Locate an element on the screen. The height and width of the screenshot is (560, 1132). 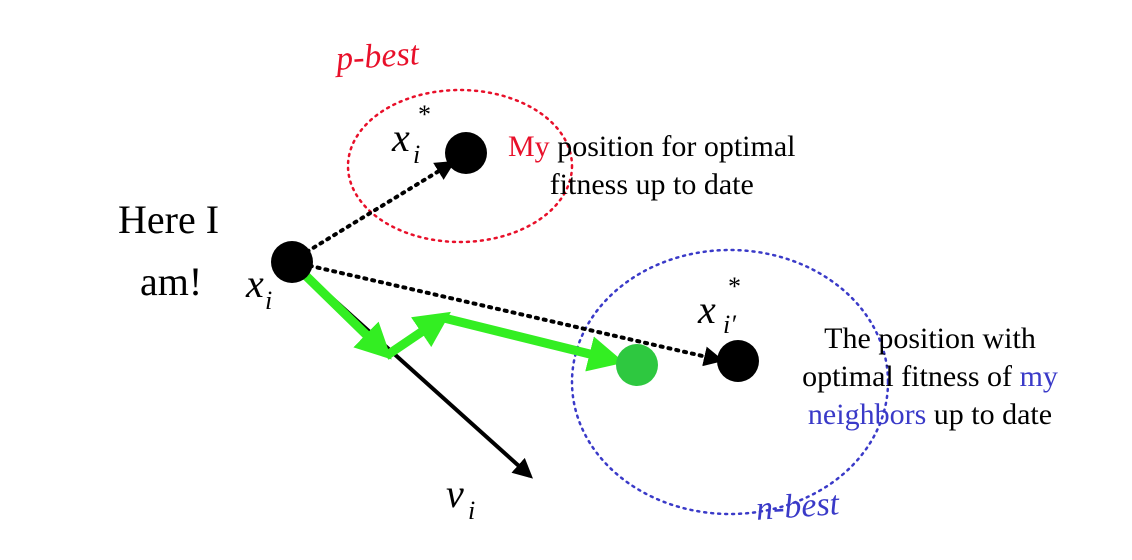
current-position-dot is located at coordinates (292, 262).